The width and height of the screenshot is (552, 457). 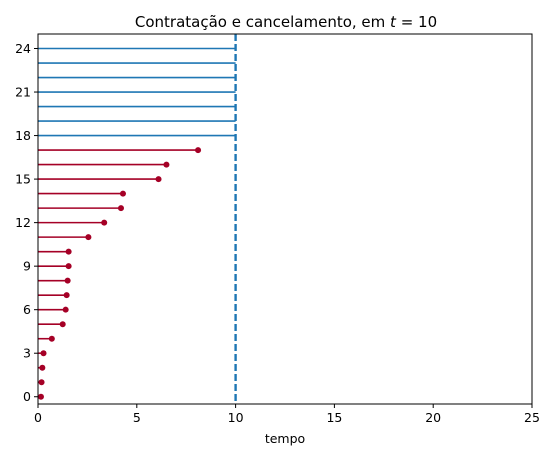 What do you see at coordinates (287, 414) in the screenshot?
I see `x-axis: 0 5 10 15 20 25` at bounding box center [287, 414].